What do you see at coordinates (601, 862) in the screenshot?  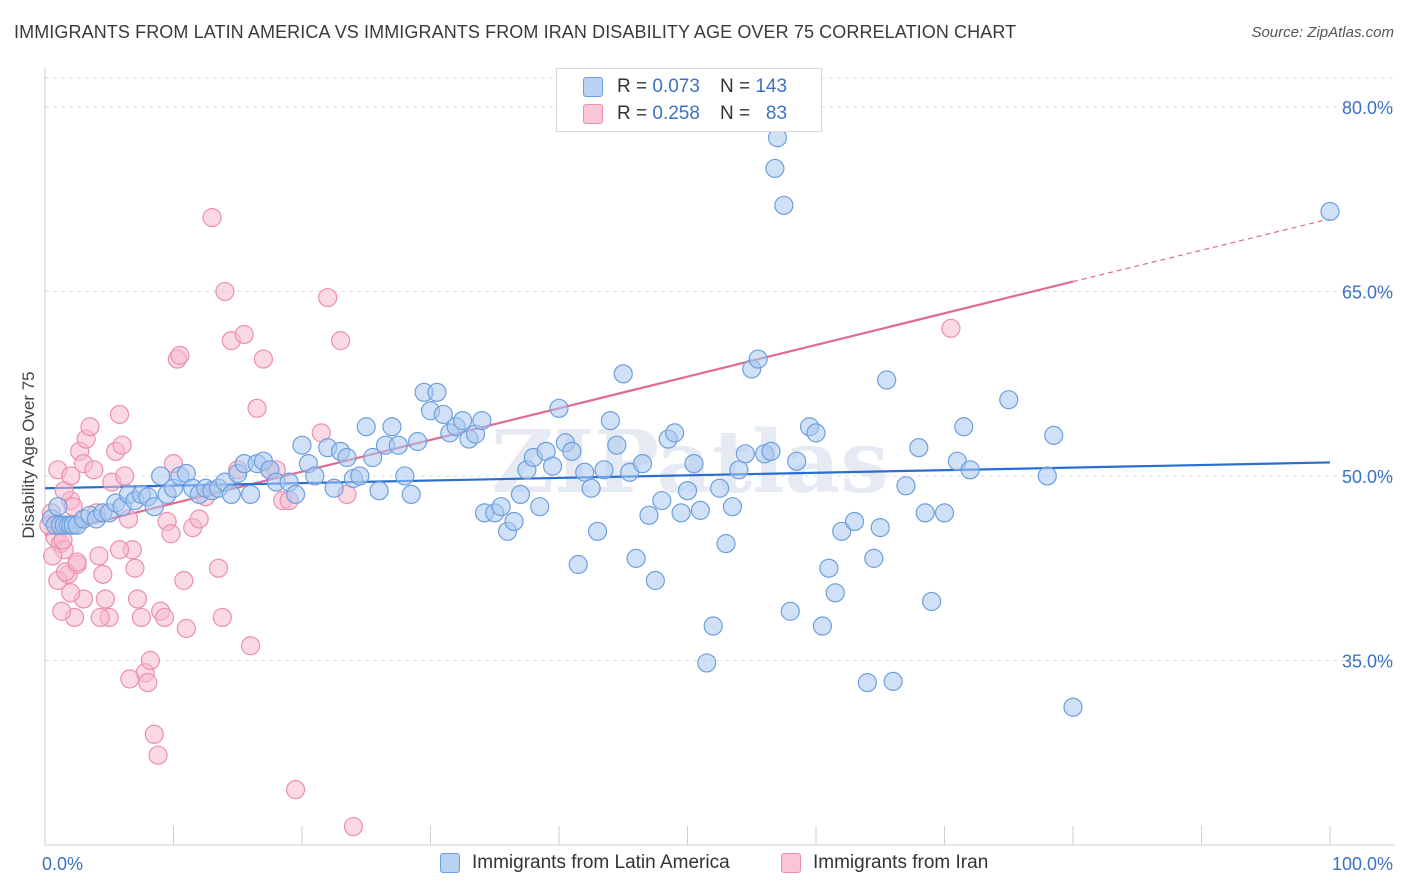 I see `bottom-legend-label: Immigrants from Latin America` at bounding box center [601, 862].